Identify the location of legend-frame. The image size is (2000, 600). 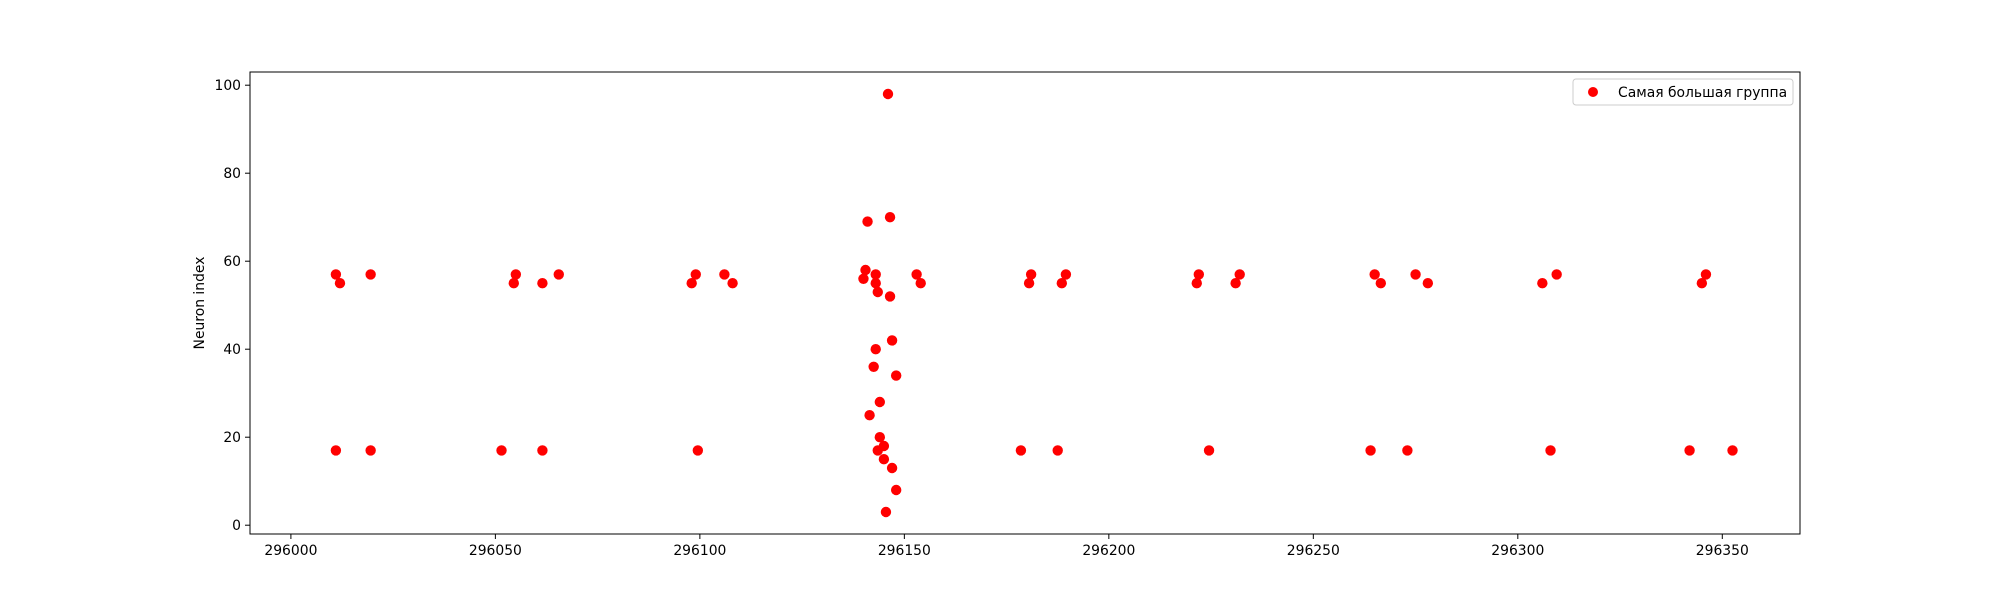
(1683, 92).